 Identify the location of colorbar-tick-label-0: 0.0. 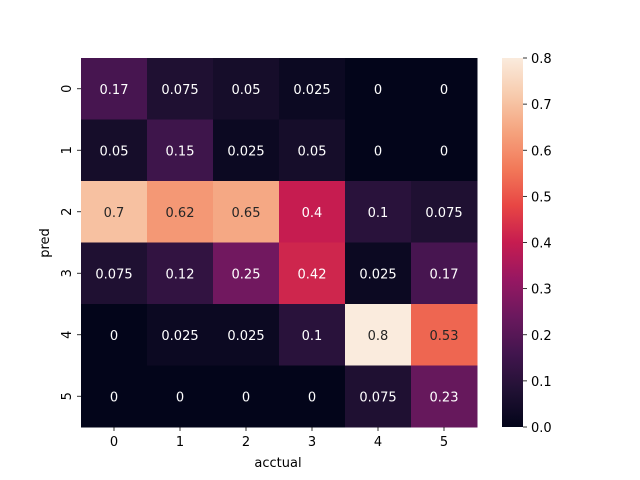
(541, 428).